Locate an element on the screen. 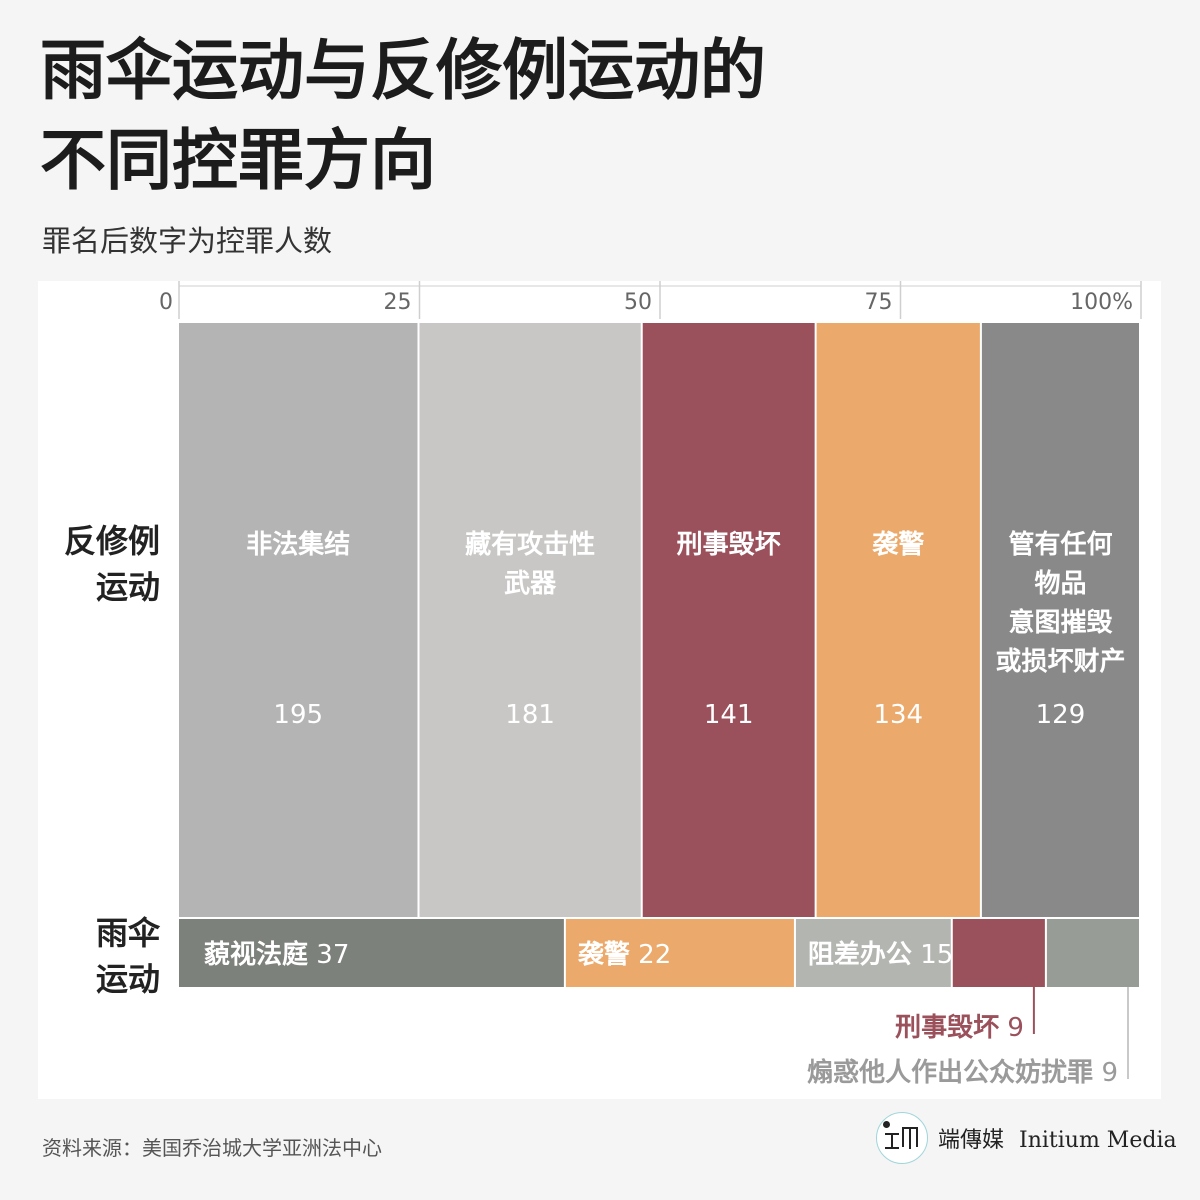 Image resolution: width=1200 pixels, height=1200 pixels. segment-label-anti_elab-1-0: 藏有攻击性 is located at coordinates (530, 545).